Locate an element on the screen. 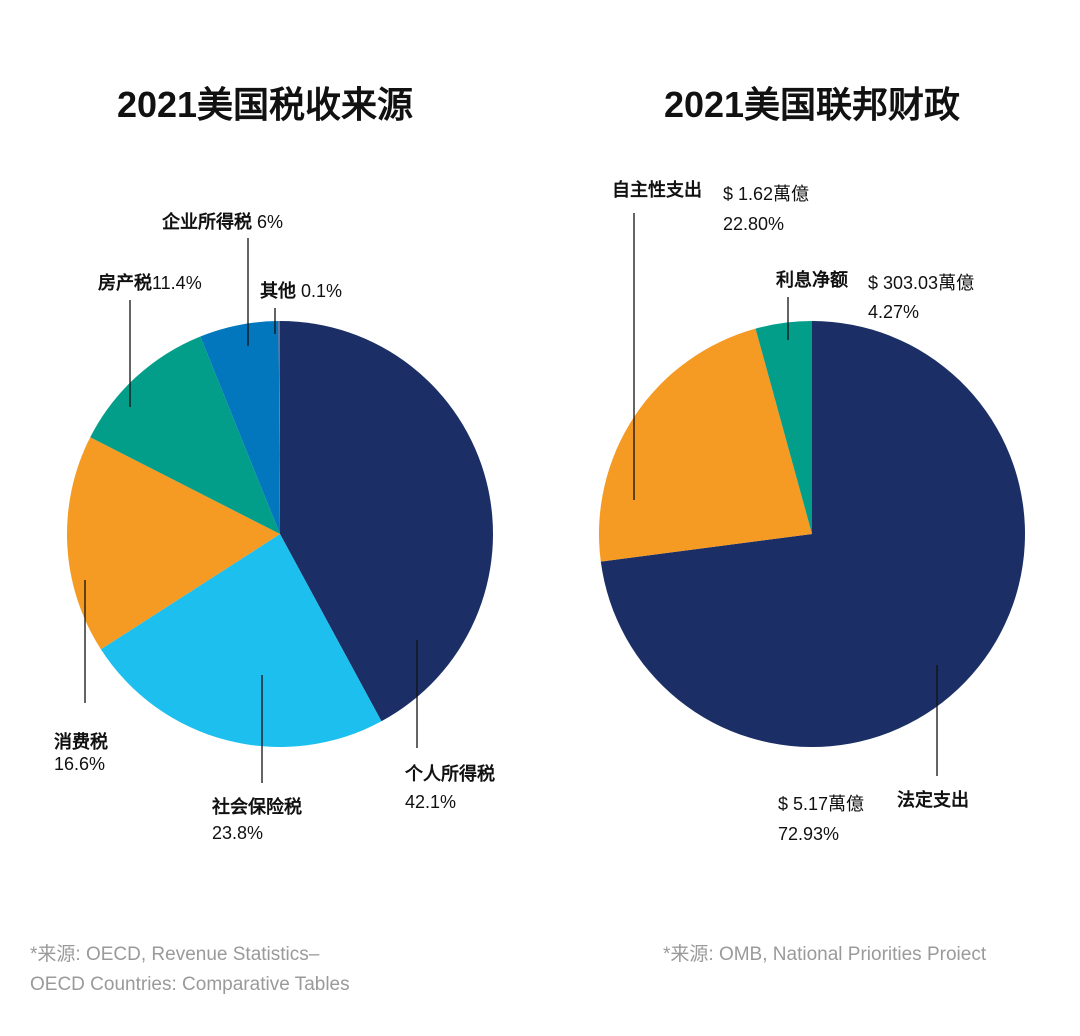 This screenshot has height=1036, width=1080. value-net-interest: $ 303.03萬億 4.27% is located at coordinates (921, 298).